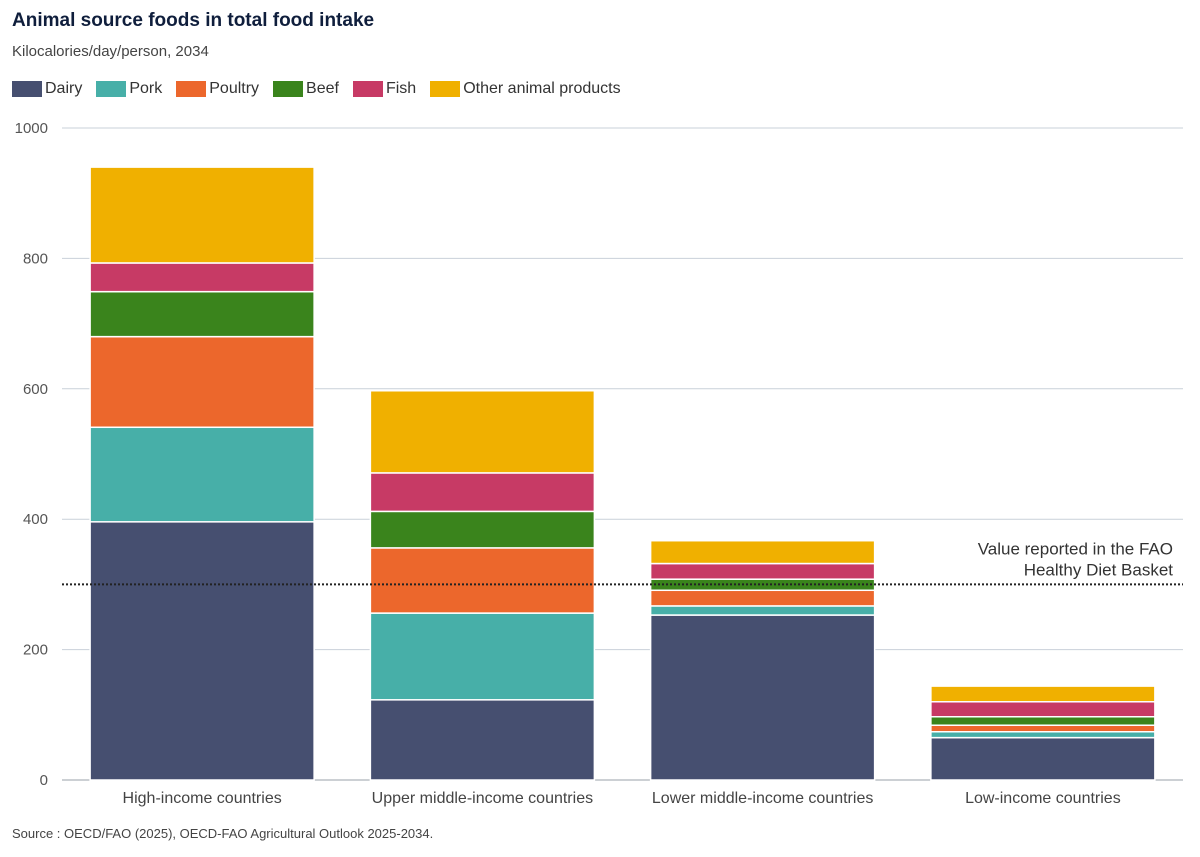 The height and width of the screenshot is (857, 1200). Describe the element at coordinates (1043, 709) in the screenshot. I see `bar-low-income-countries-fish` at that location.